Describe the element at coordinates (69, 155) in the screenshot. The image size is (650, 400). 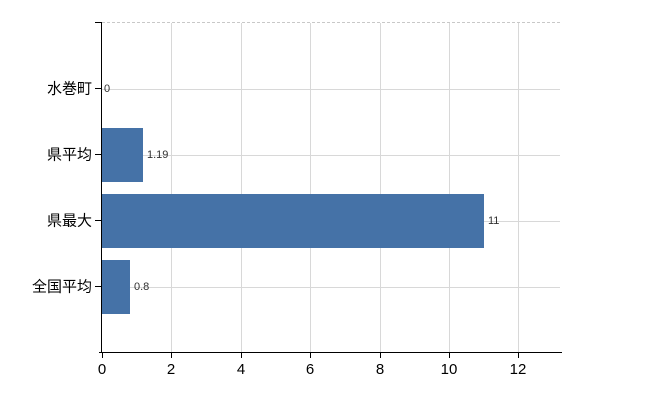
I see `category-label: 県平均` at that location.